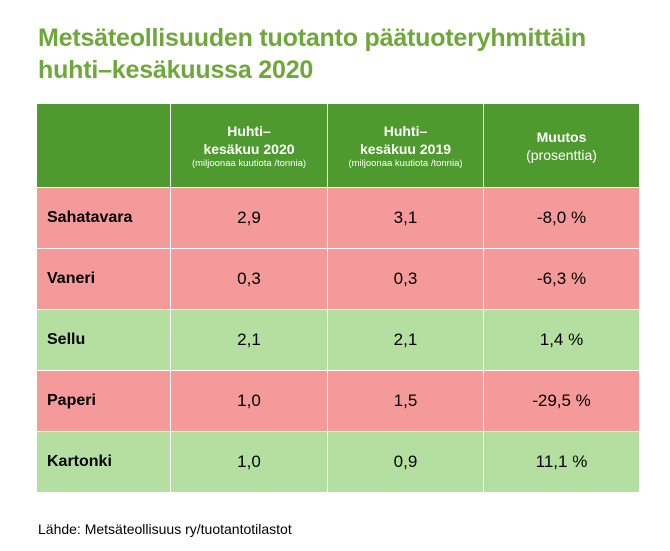 The width and height of the screenshot is (670, 551). What do you see at coordinates (176, 70) in the screenshot?
I see `title-line-2: huhti–kesäkuussa 2020` at bounding box center [176, 70].